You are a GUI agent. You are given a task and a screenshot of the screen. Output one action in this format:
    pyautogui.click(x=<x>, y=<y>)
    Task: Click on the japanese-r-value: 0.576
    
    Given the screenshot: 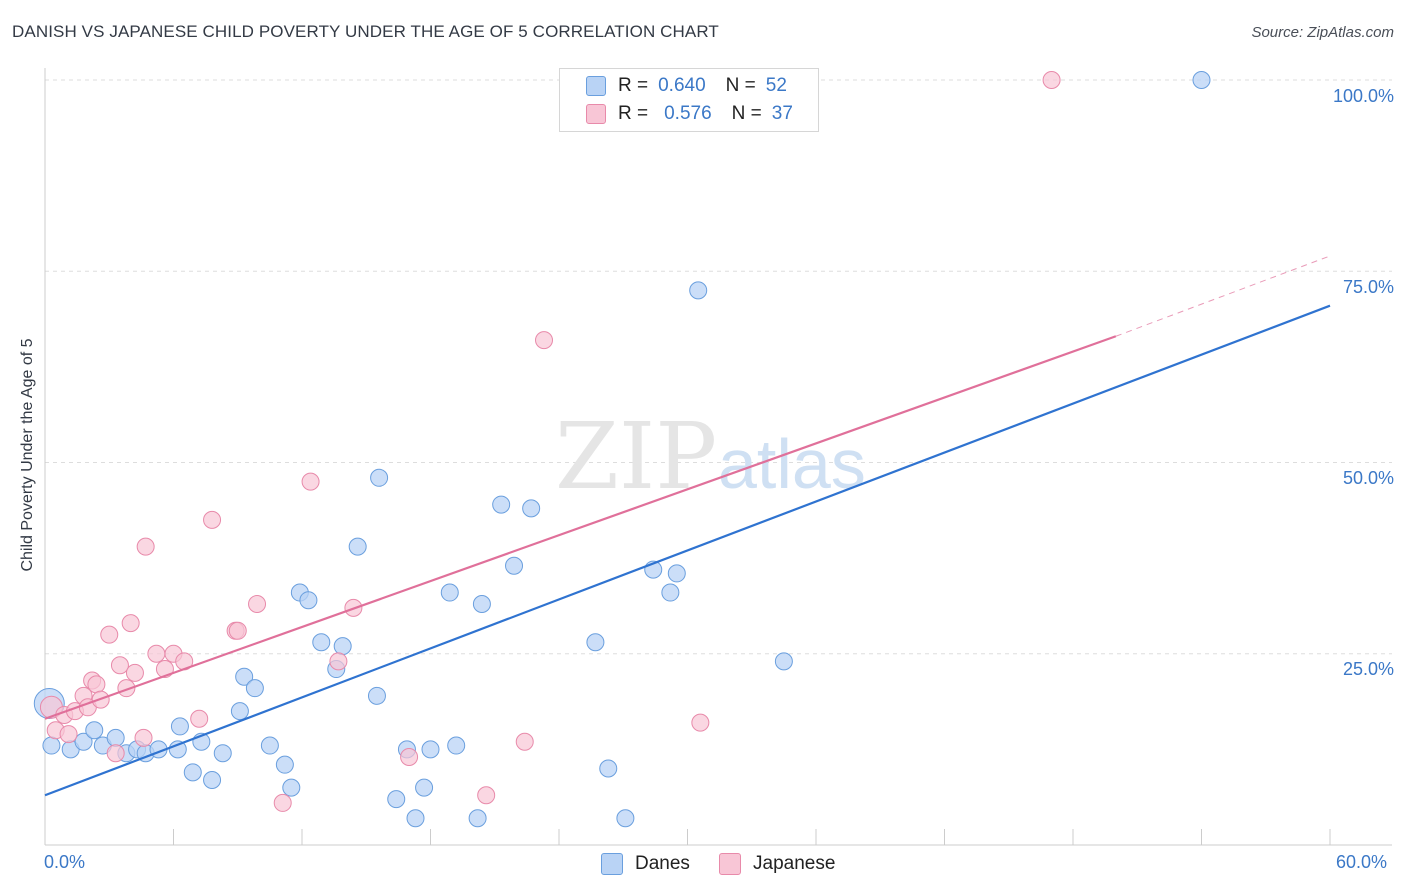 What is the action you would take?
    pyautogui.click(x=688, y=113)
    